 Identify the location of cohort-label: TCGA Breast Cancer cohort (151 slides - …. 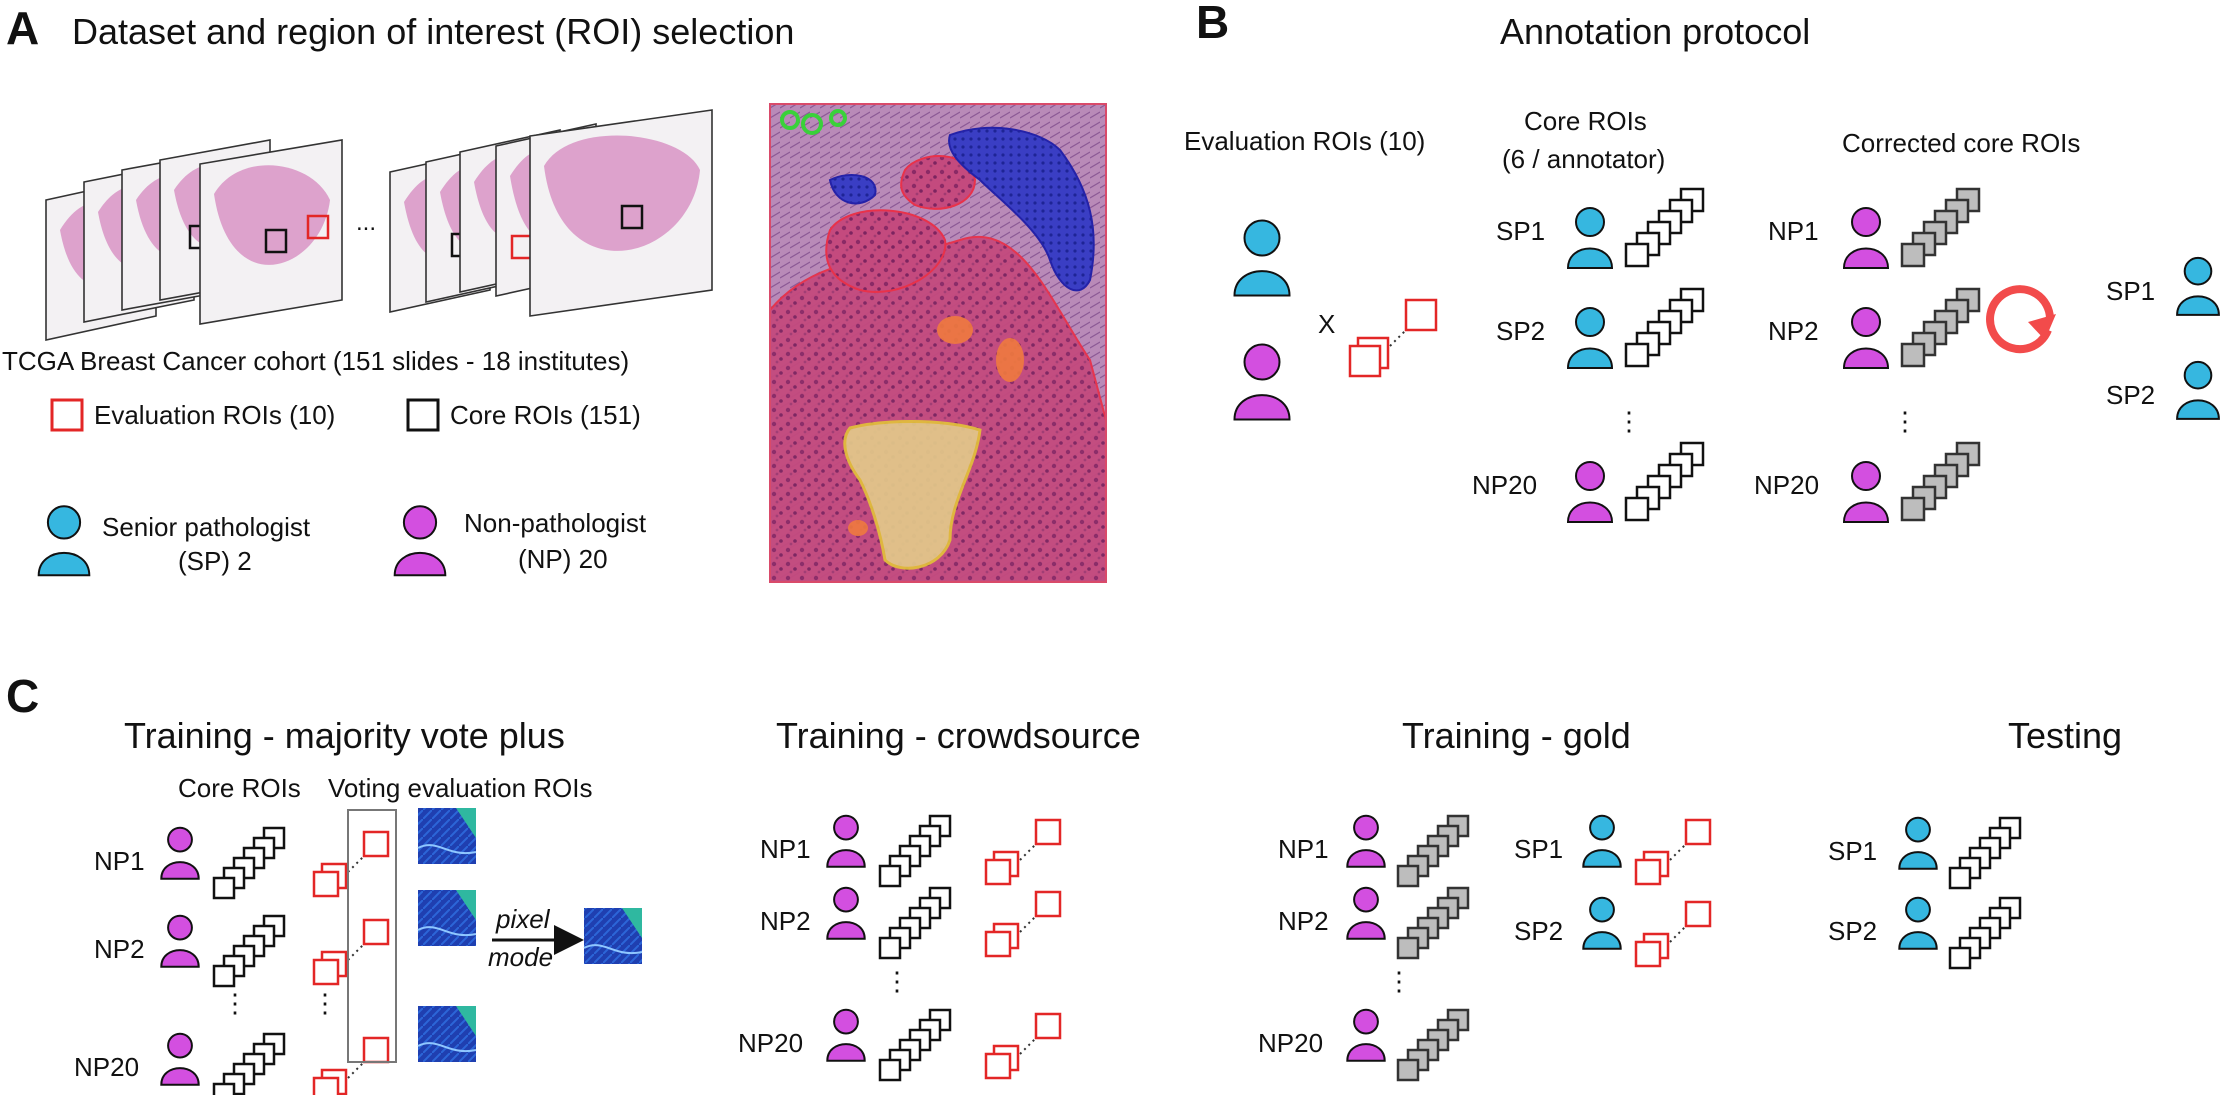
(315, 361).